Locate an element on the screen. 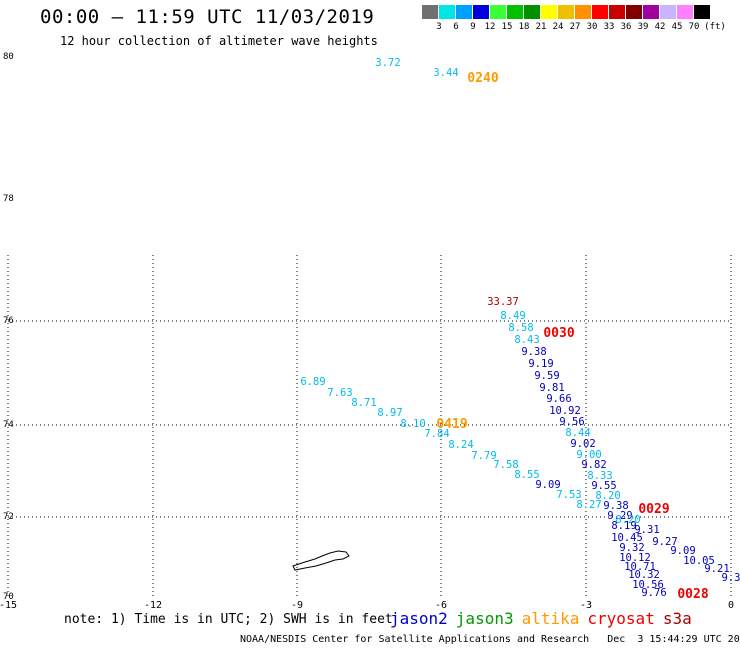  lon-label: -6 is located at coordinates (441, 605).